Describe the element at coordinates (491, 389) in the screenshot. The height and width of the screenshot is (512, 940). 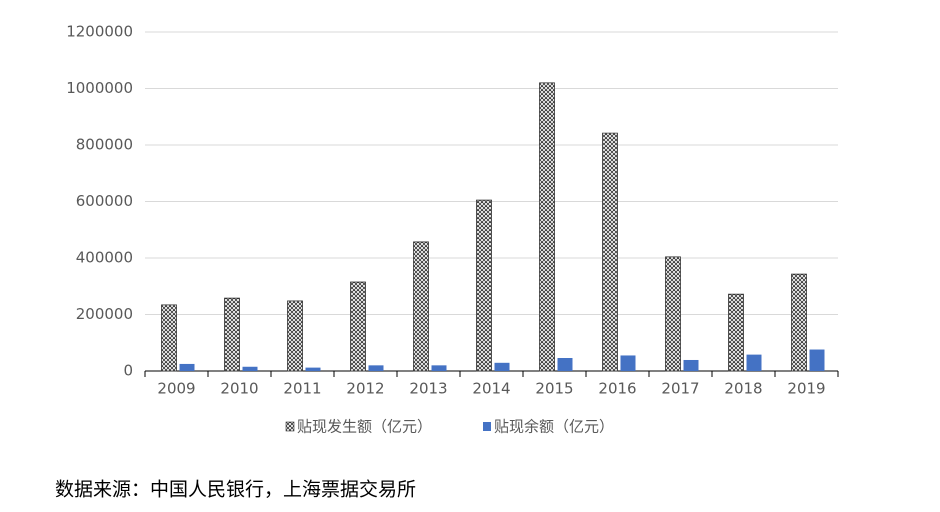
I see `x-tick-label: 2014` at that location.